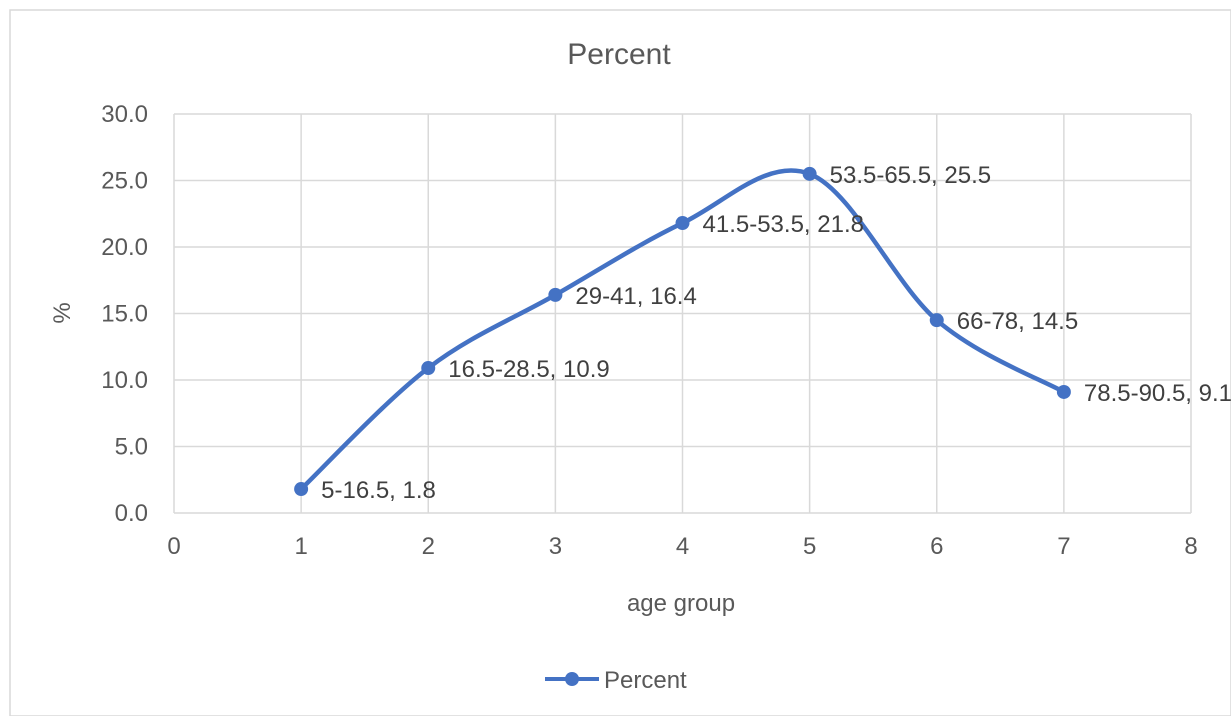 The image size is (1231, 716). What do you see at coordinates (1157, 393) in the screenshot?
I see `data-label: 78.5-90.5, 9.1` at bounding box center [1157, 393].